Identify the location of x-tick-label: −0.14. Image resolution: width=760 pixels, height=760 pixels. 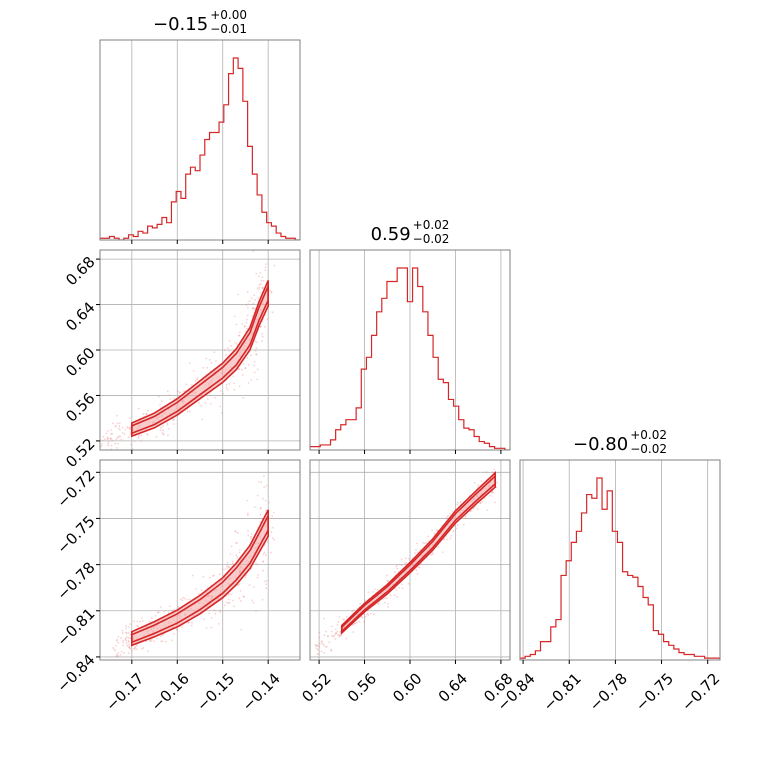
(261, 691).